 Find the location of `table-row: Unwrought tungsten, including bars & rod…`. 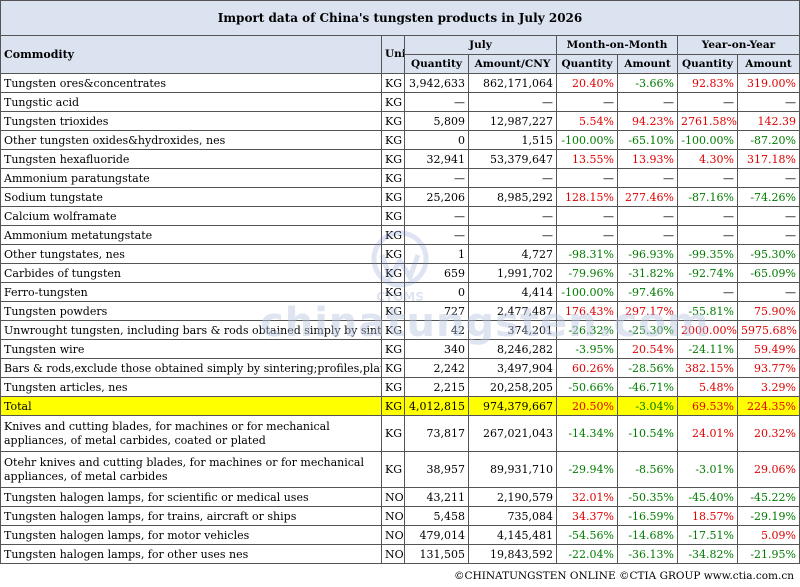

table-row: Unwrought tungsten, including bars & rod… is located at coordinates (400, 330).